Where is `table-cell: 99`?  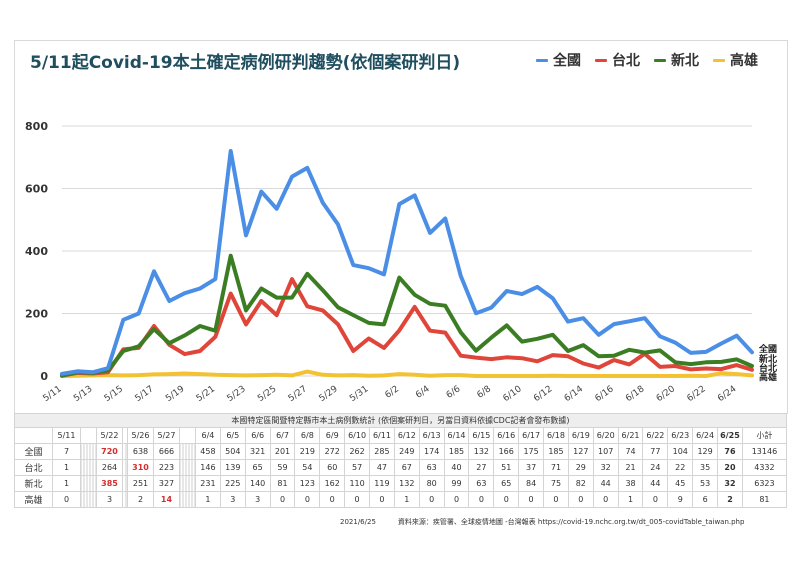 table-cell: 99 is located at coordinates (456, 483).